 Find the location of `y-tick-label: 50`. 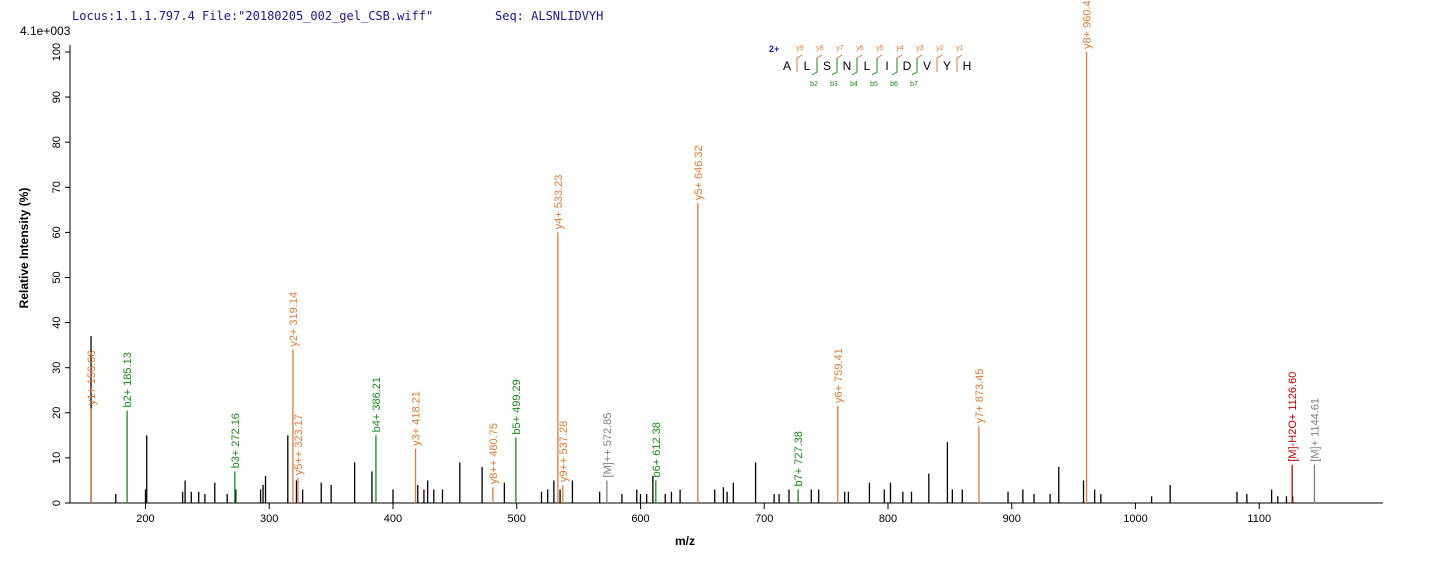

y-tick-label: 50 is located at coordinates (57, 277).